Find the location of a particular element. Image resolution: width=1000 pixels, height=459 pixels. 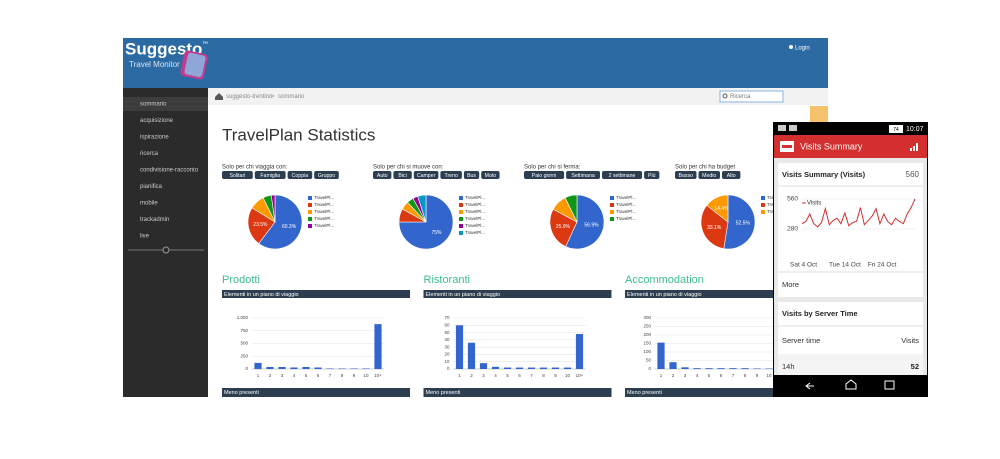

sidebar-item: ricerca is located at coordinates (149, 154).